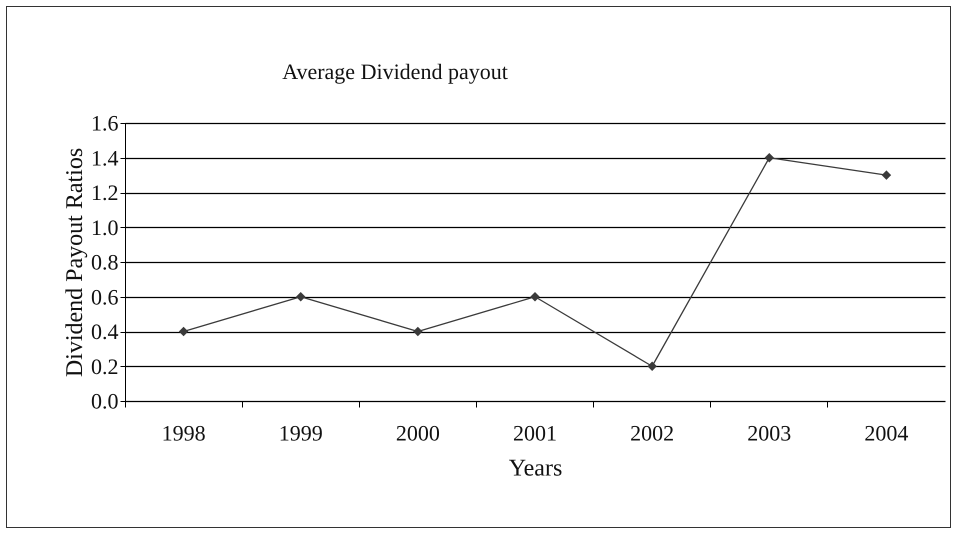  What do you see at coordinates (104, 366) in the screenshot?
I see `y-tick-label: 0.2` at bounding box center [104, 366].